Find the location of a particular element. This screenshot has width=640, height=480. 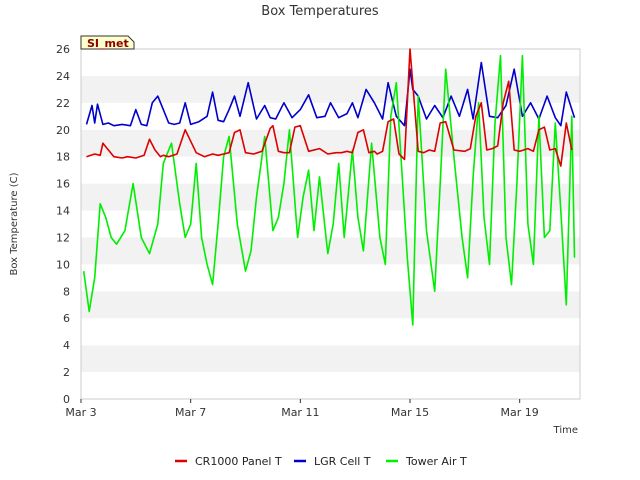

y-tick-label: 8 is located at coordinates (66, 291).